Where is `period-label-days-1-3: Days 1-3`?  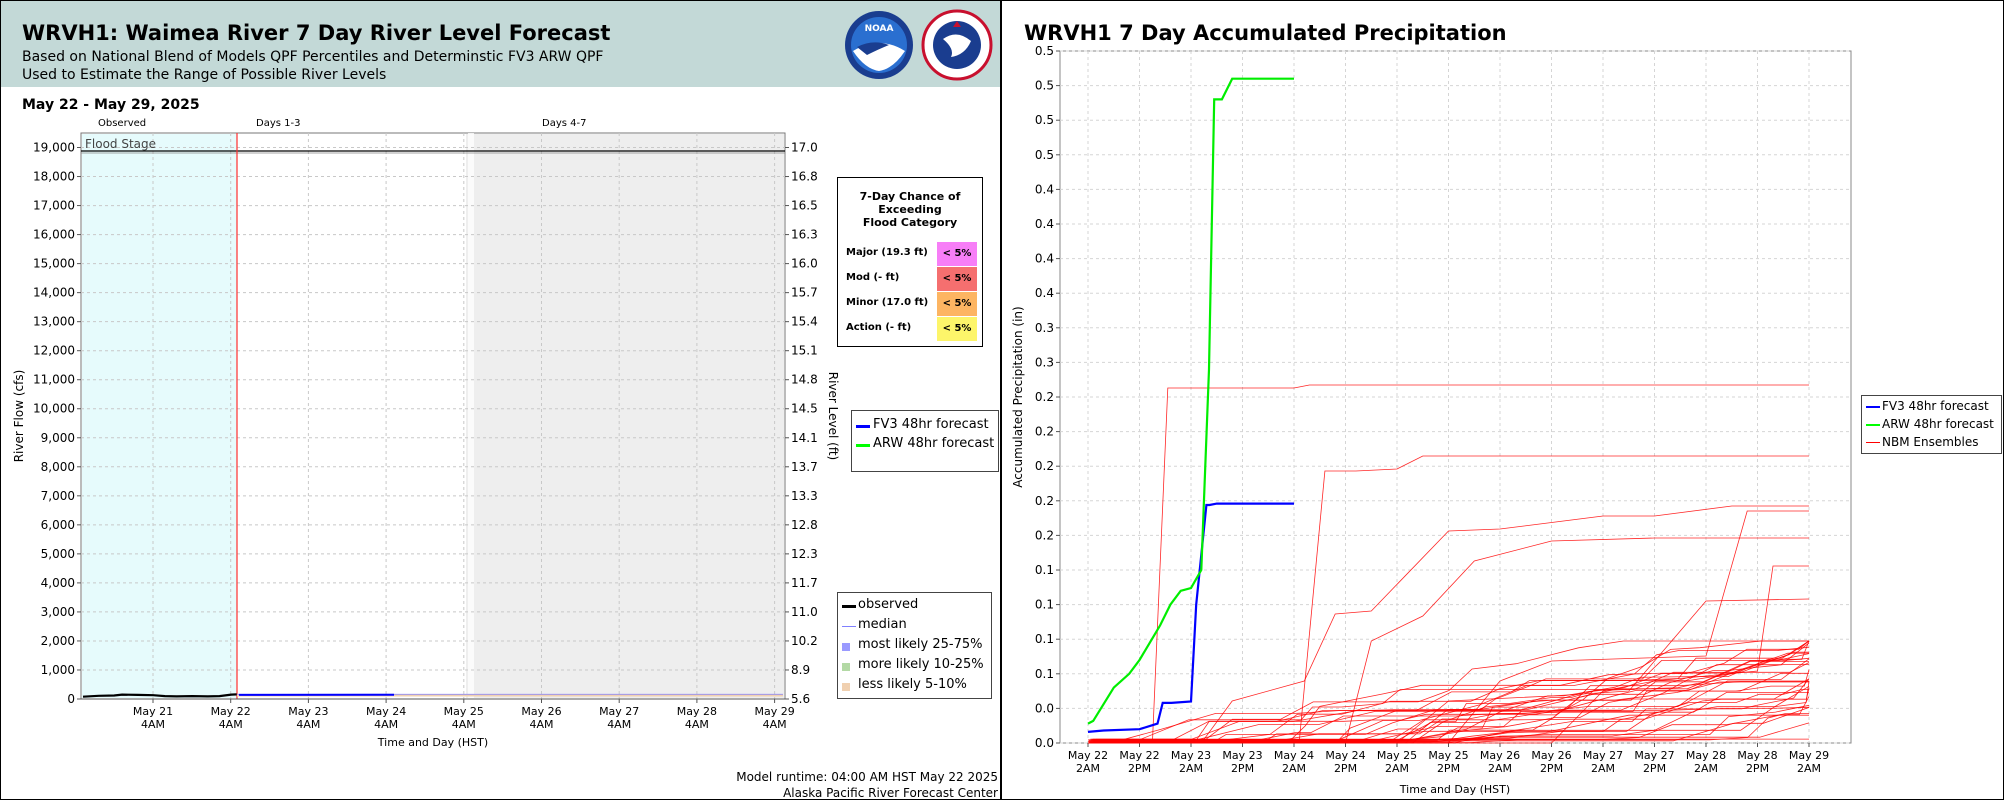 period-label-days-1-3: Days 1-3 is located at coordinates (278, 123).